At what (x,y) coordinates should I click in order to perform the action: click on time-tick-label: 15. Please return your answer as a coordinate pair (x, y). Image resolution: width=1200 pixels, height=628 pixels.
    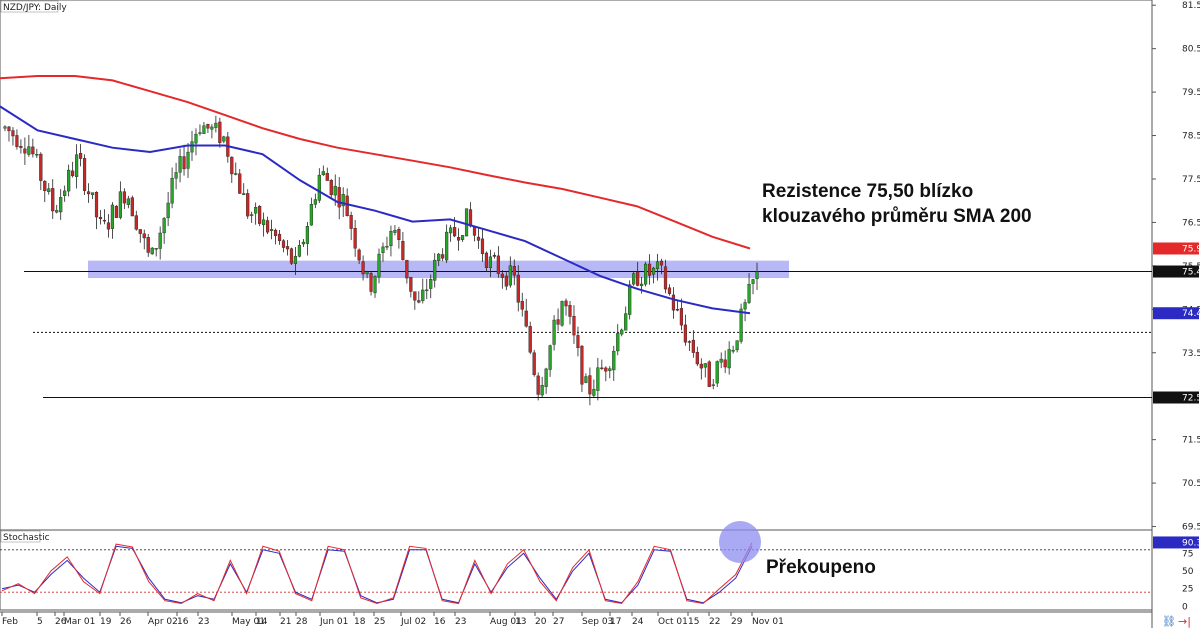
    Looking at the image, I should click on (693, 622).